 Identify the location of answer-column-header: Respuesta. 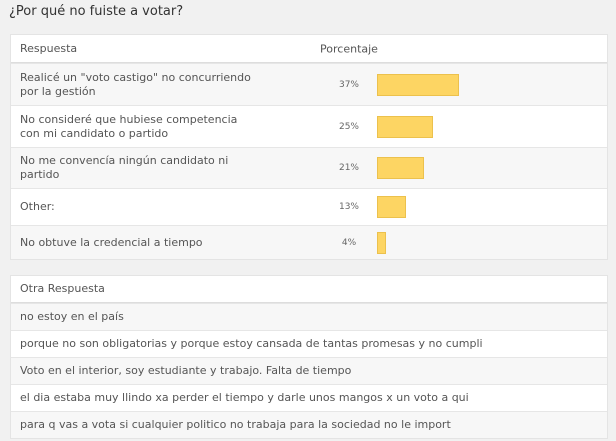
(49, 48).